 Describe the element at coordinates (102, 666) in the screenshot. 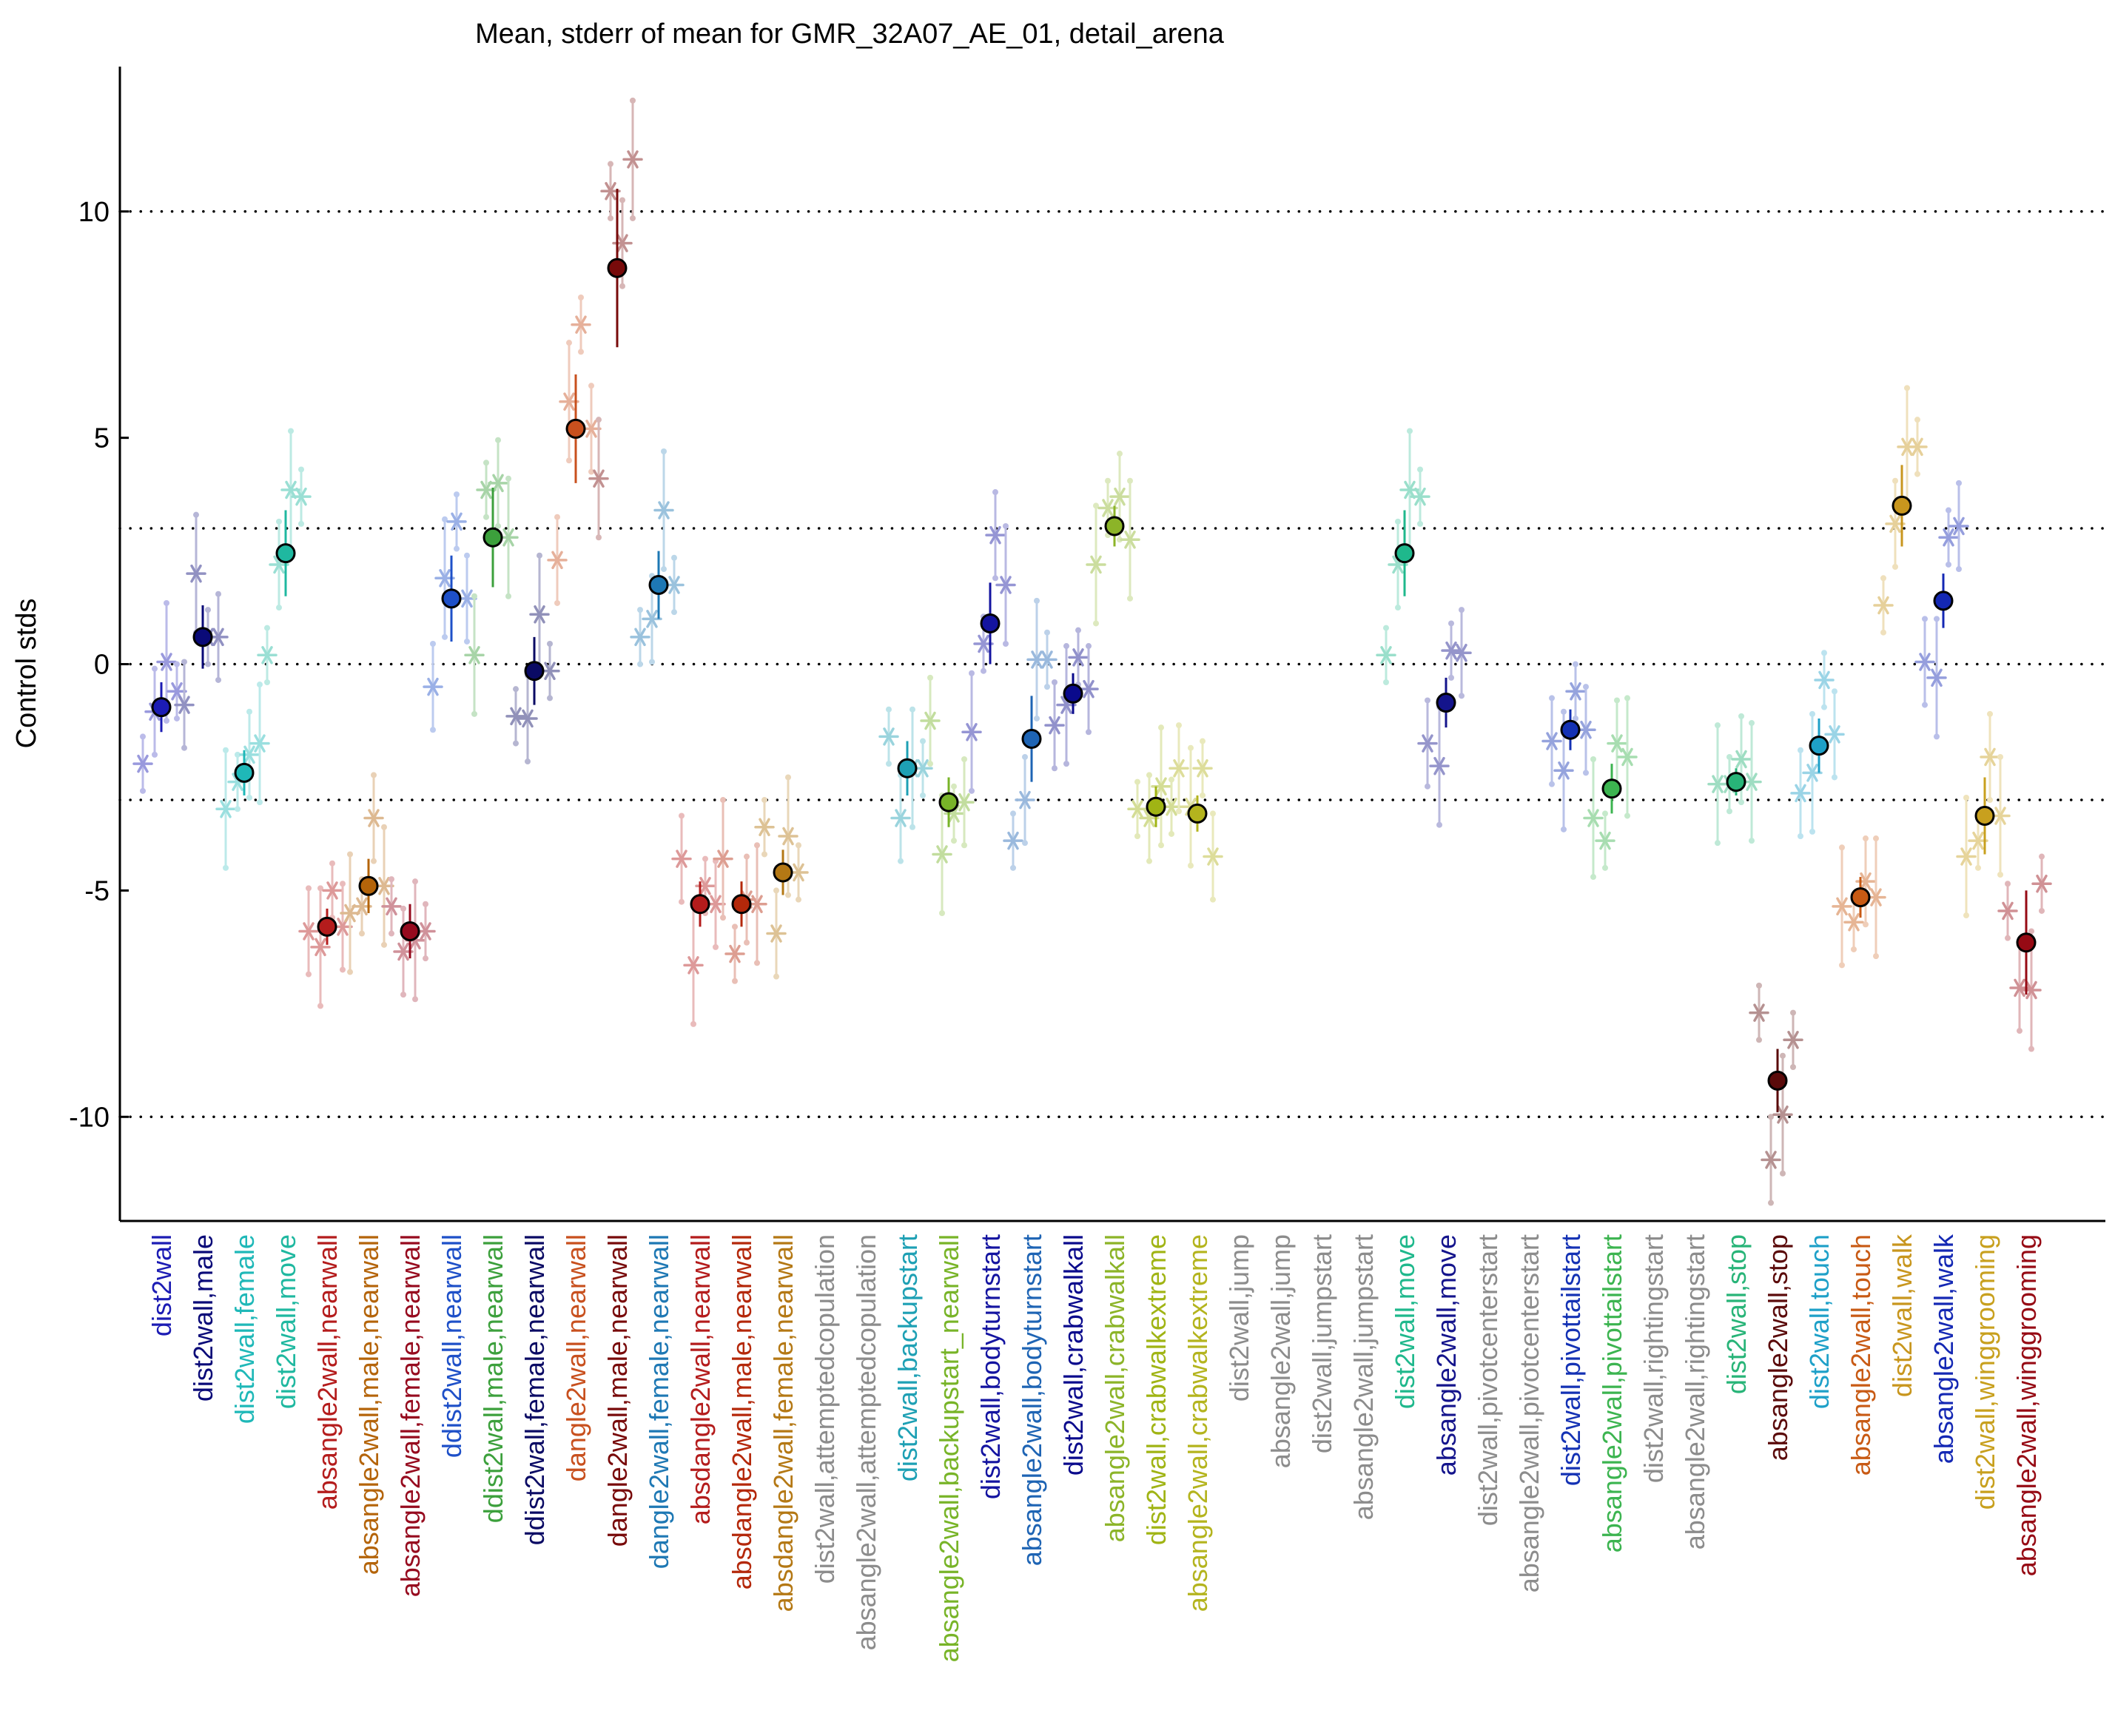

I see `y-tick-label: 0` at that location.